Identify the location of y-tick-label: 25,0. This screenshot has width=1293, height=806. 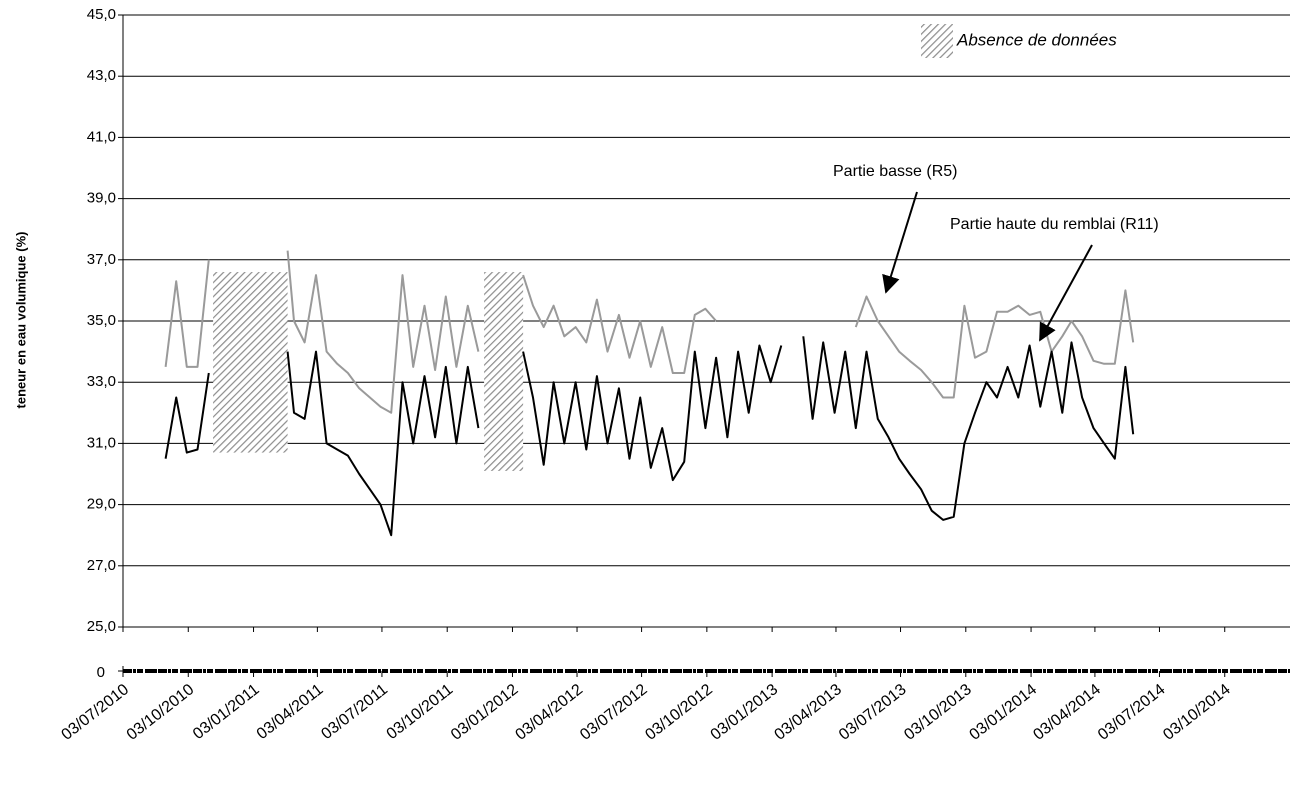
(101, 626).